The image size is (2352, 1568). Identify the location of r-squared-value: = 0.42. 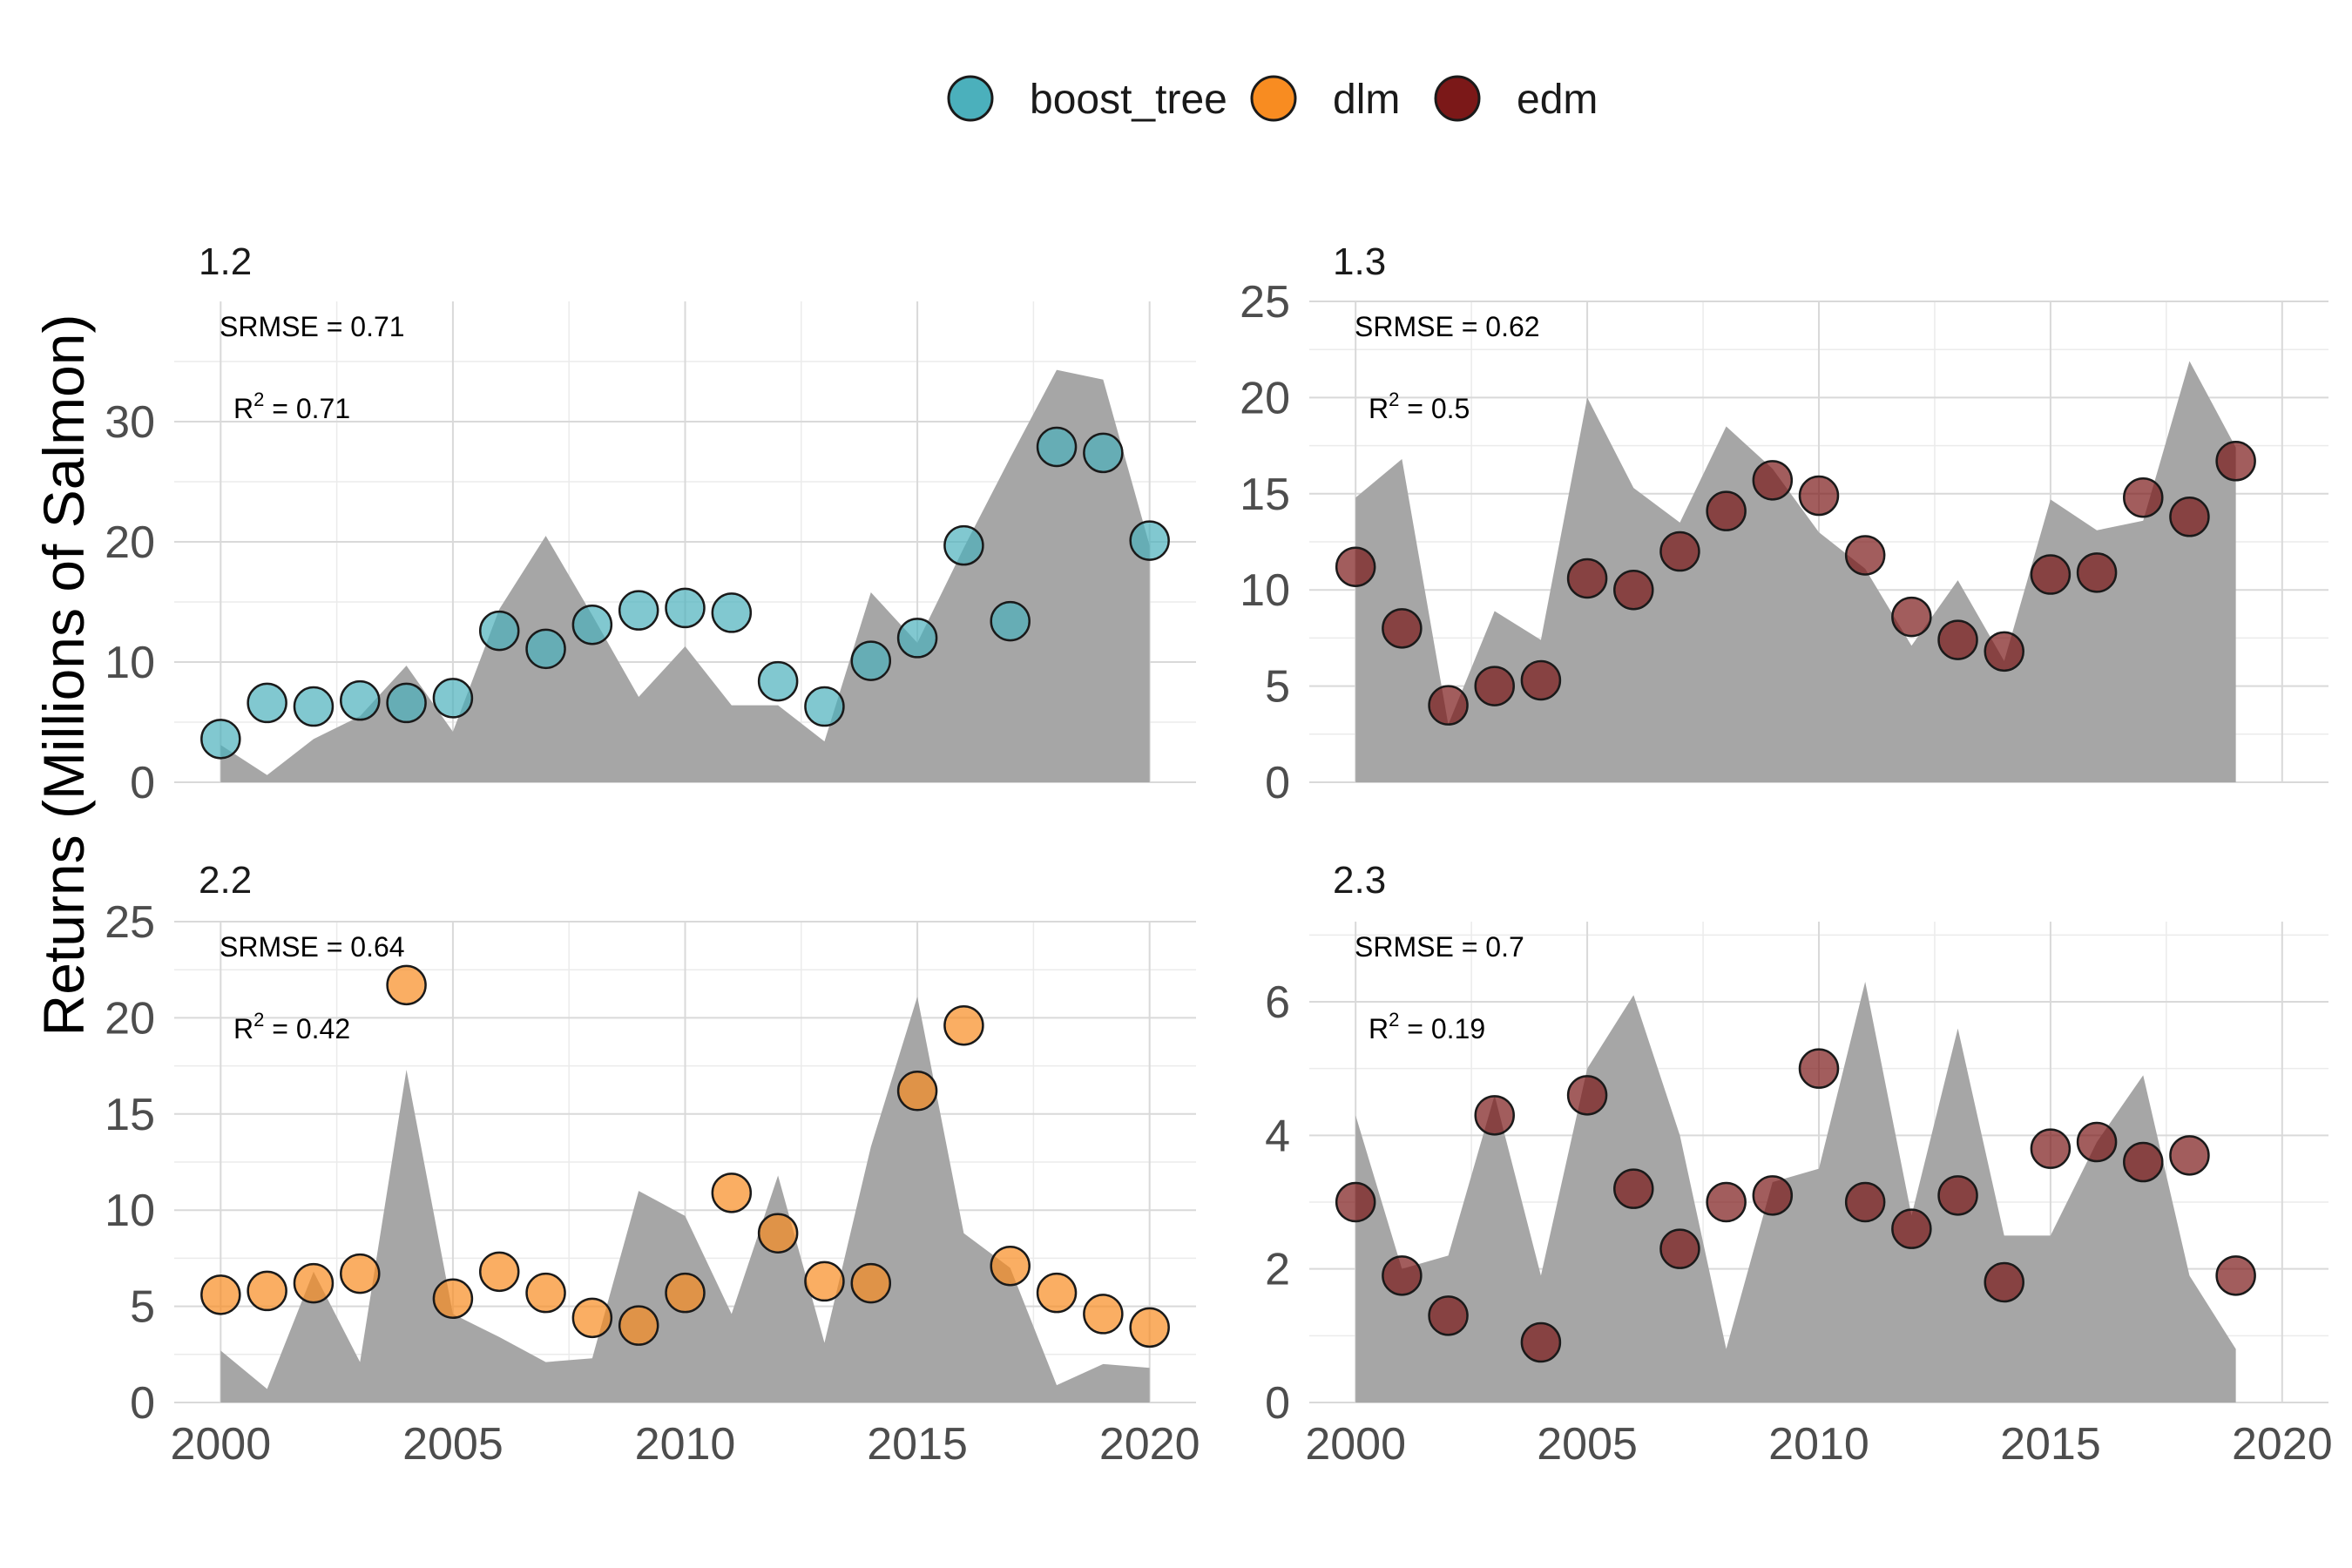
(307, 1028).